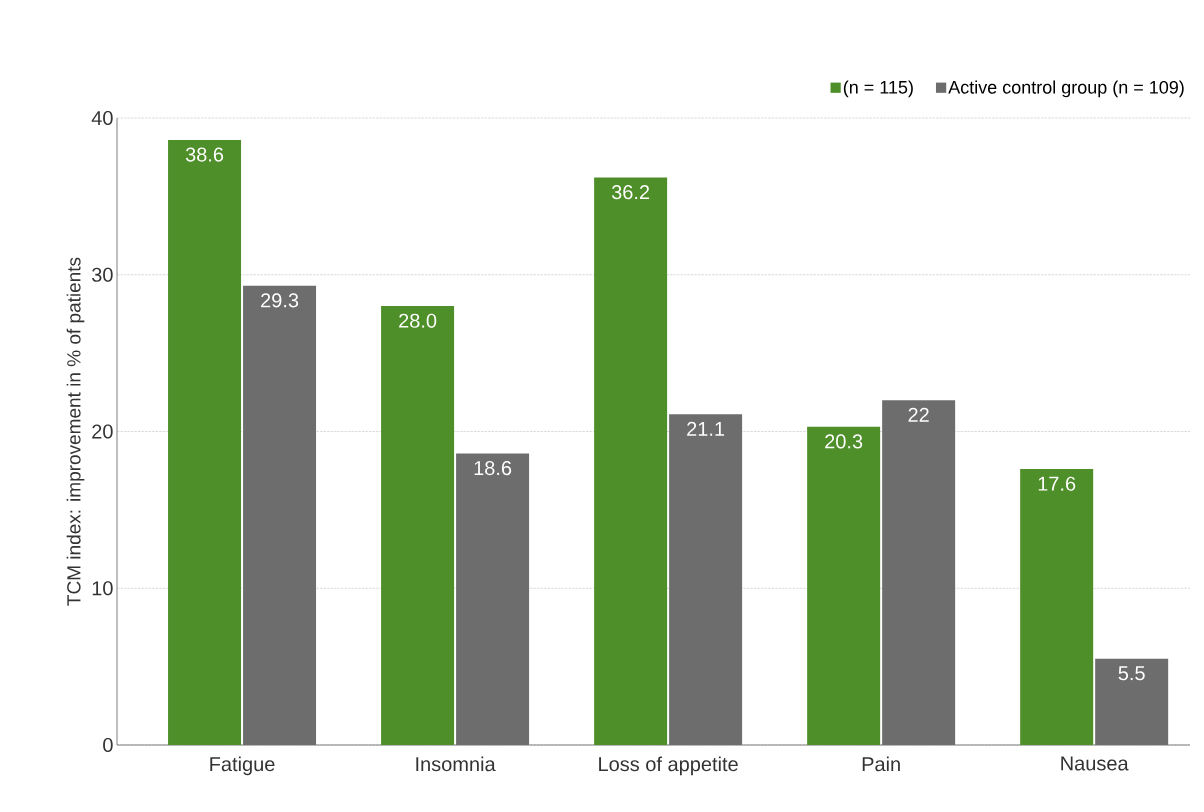  I want to click on y-axis-title: TCM index: improvement in % of patients, so click(75, 431).